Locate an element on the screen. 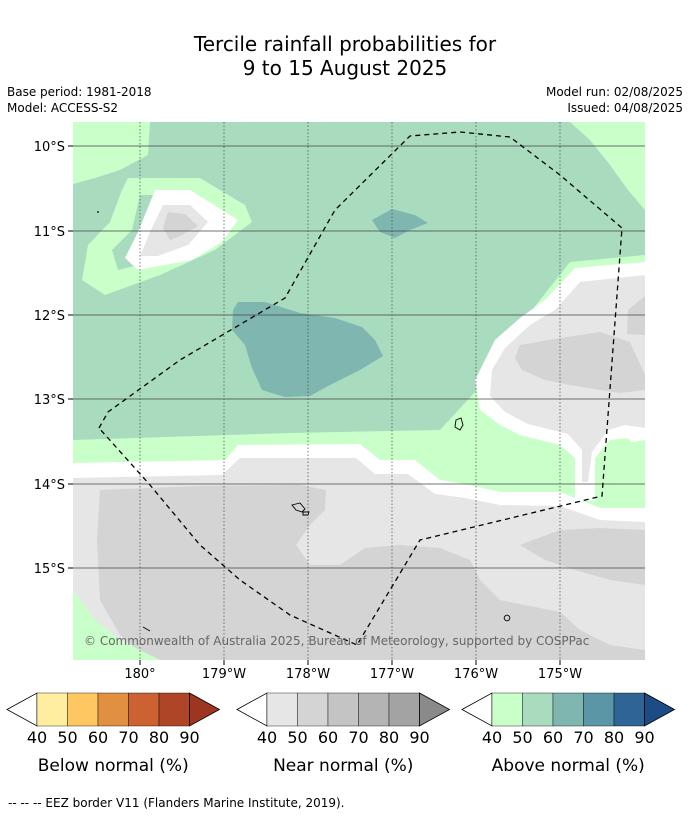  lon-label: 177°W is located at coordinates (392, 674).